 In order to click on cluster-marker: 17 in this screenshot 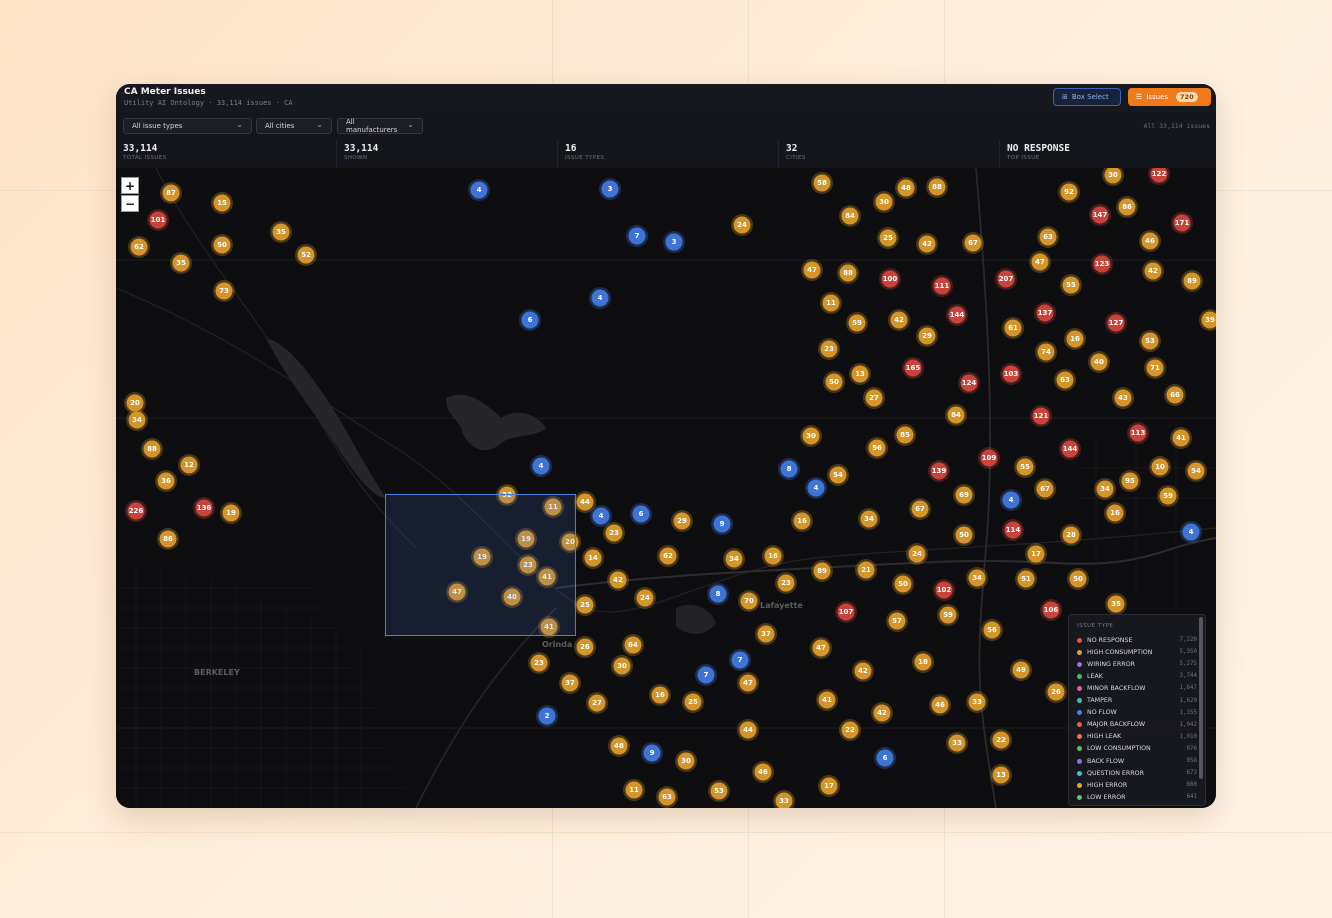, I will do `click(829, 786)`.